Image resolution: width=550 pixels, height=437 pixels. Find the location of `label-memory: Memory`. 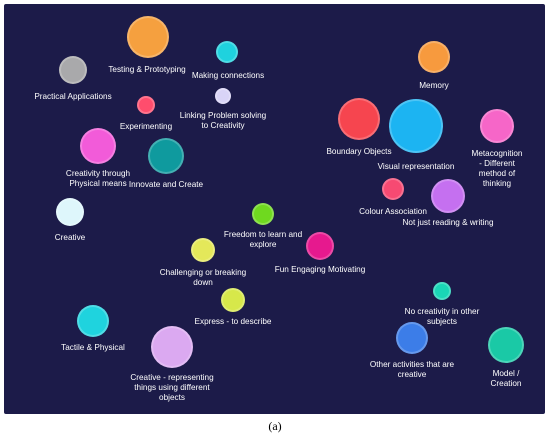

label-memory: Memory is located at coordinates (434, 85).